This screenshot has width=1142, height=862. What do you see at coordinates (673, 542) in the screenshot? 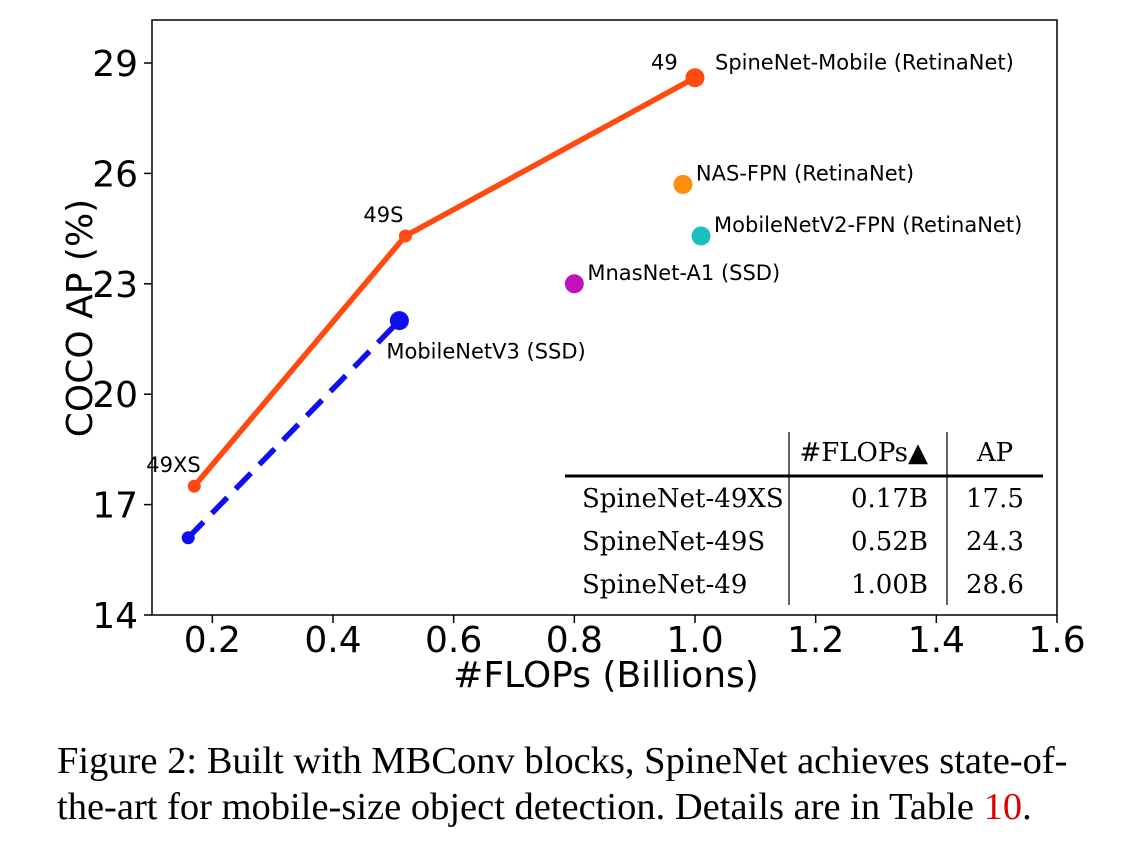
I see `table-cell-model: SpineNet-49S` at bounding box center [673, 542].